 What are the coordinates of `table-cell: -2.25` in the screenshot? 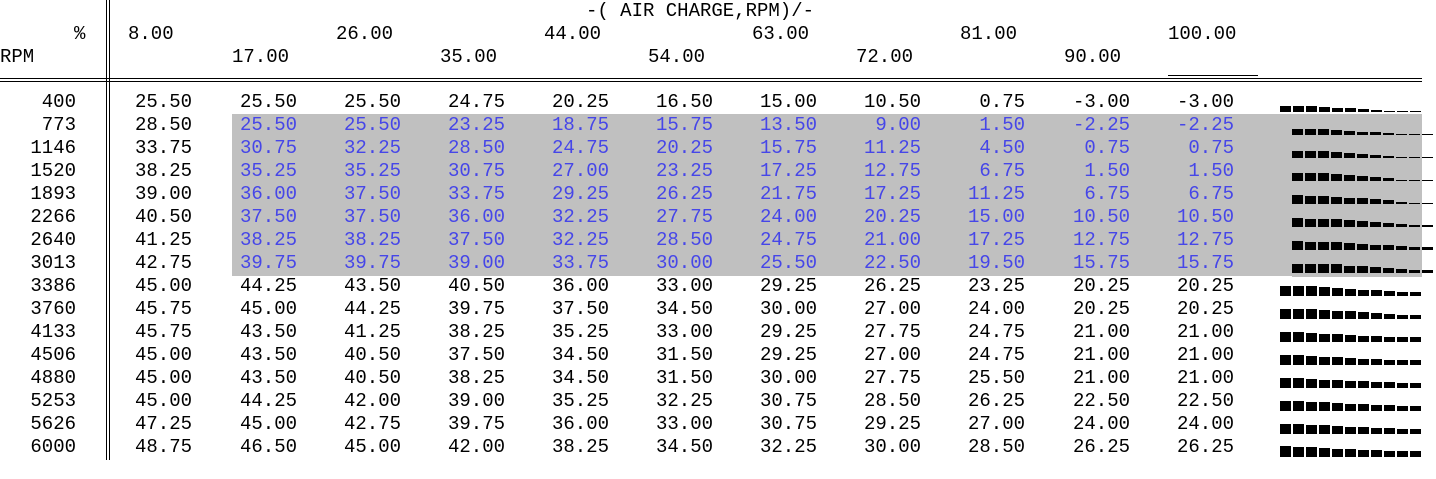 It's located at (1101, 125).